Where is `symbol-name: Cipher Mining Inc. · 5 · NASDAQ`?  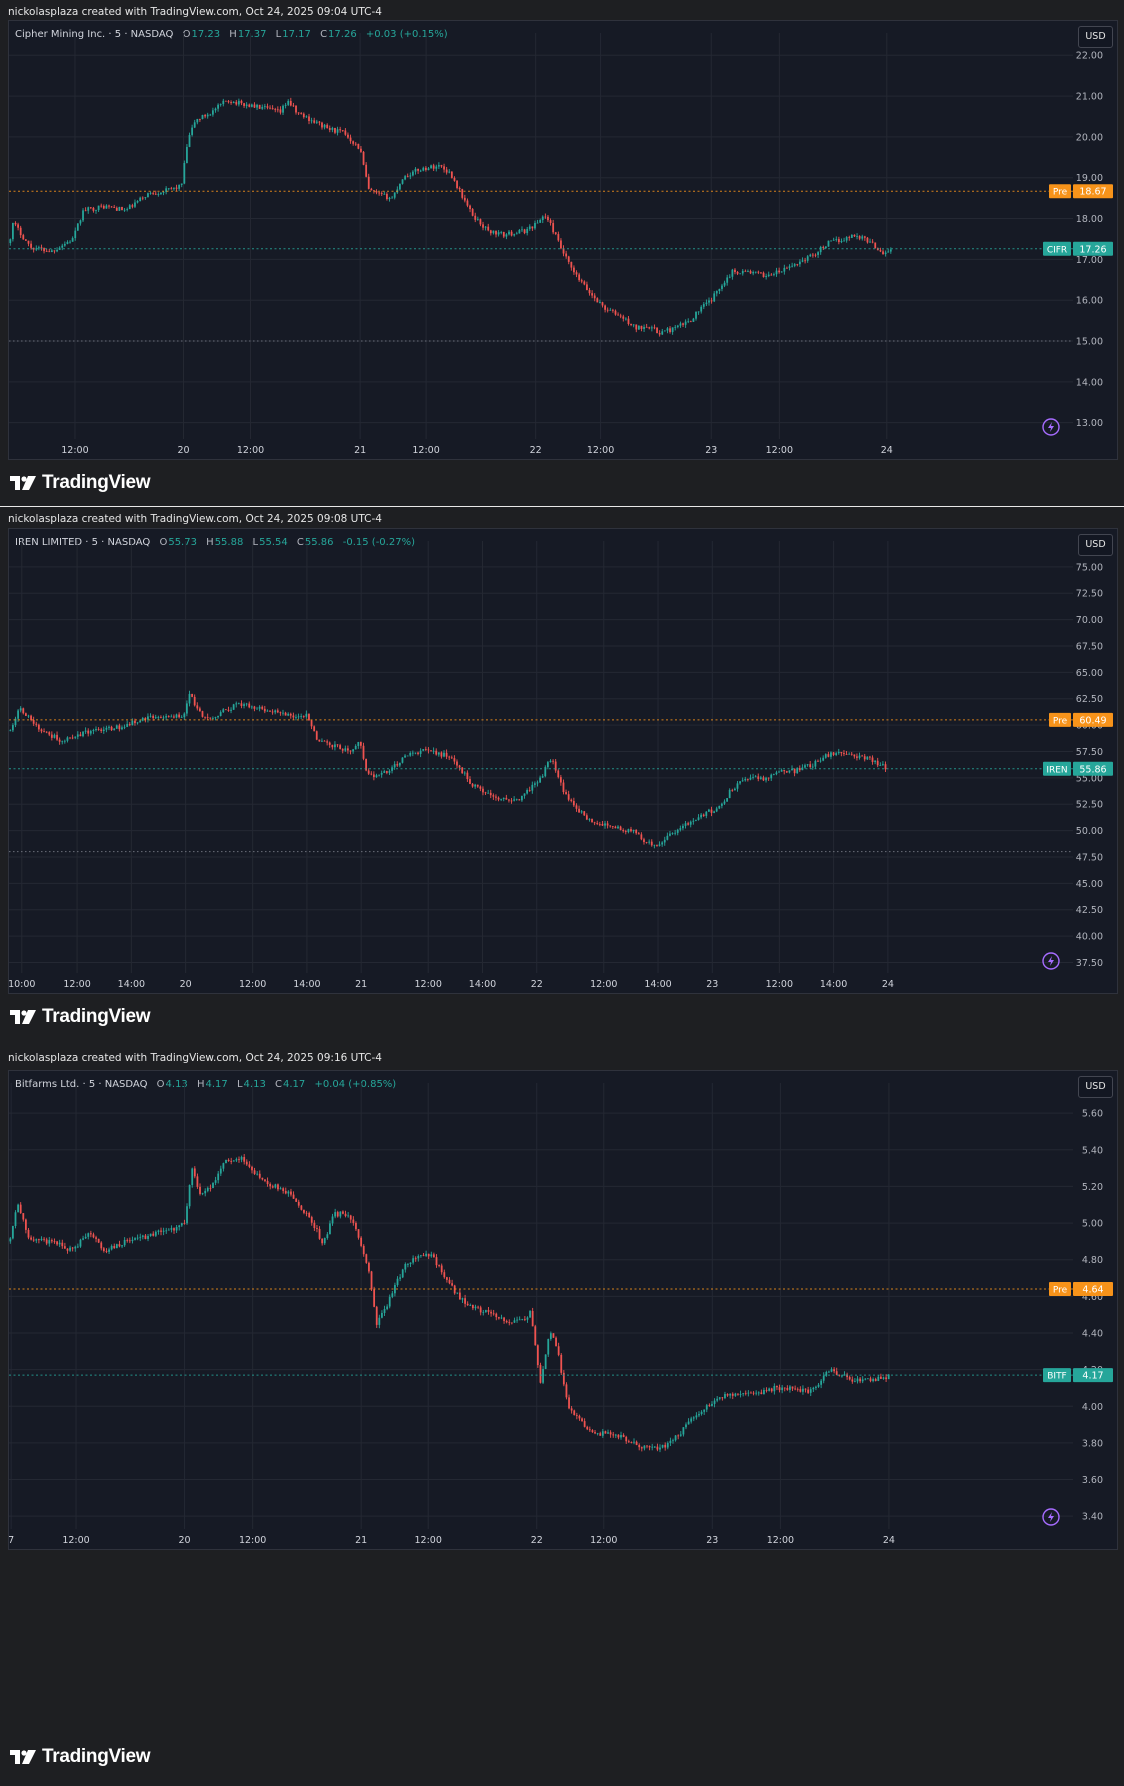
symbol-name: Cipher Mining Inc. · 5 · NASDAQ is located at coordinates (94, 34).